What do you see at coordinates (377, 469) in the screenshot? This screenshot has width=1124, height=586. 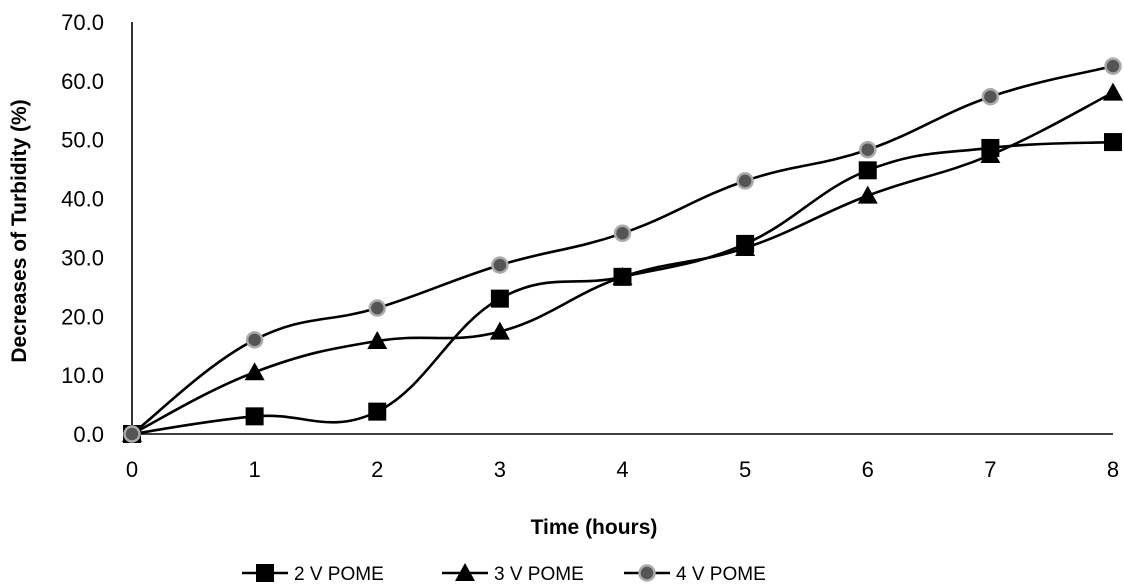 I see `x-tick-label: 2` at bounding box center [377, 469].